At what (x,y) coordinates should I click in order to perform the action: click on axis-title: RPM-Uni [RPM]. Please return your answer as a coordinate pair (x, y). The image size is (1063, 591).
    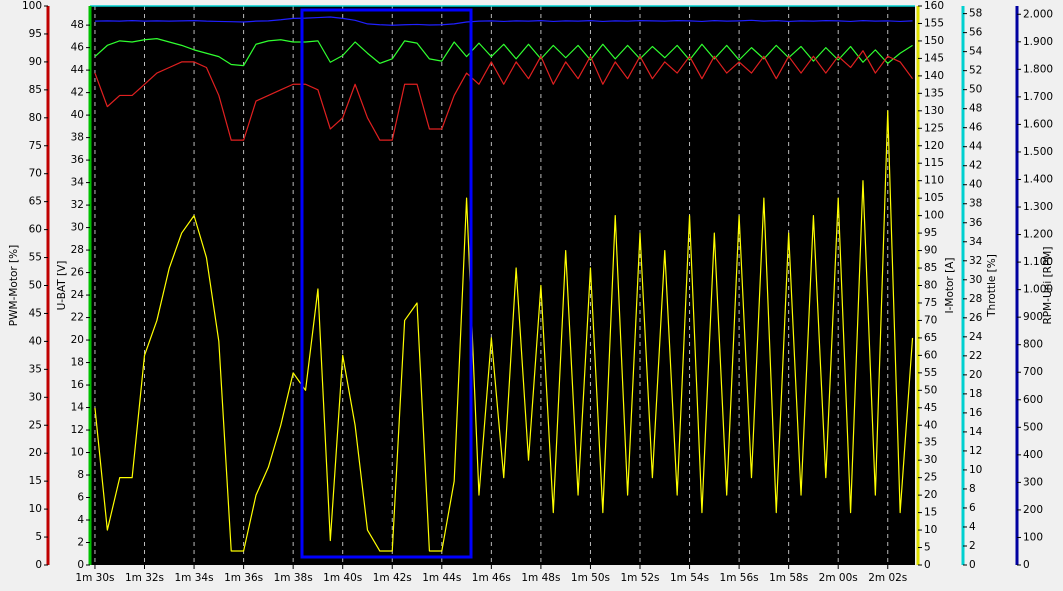
    Looking at the image, I should click on (1048, 286).